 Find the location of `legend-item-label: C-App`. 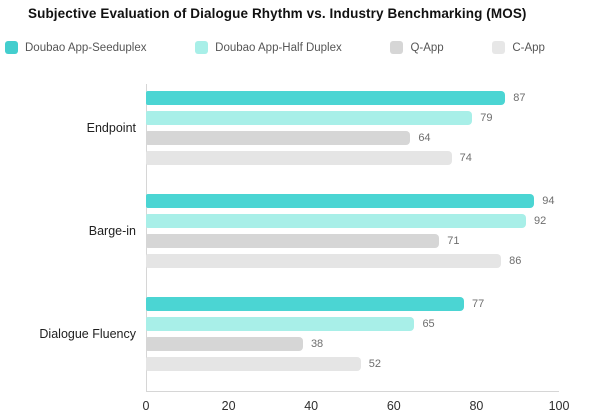

legend-item-label: C-App is located at coordinates (528, 47).